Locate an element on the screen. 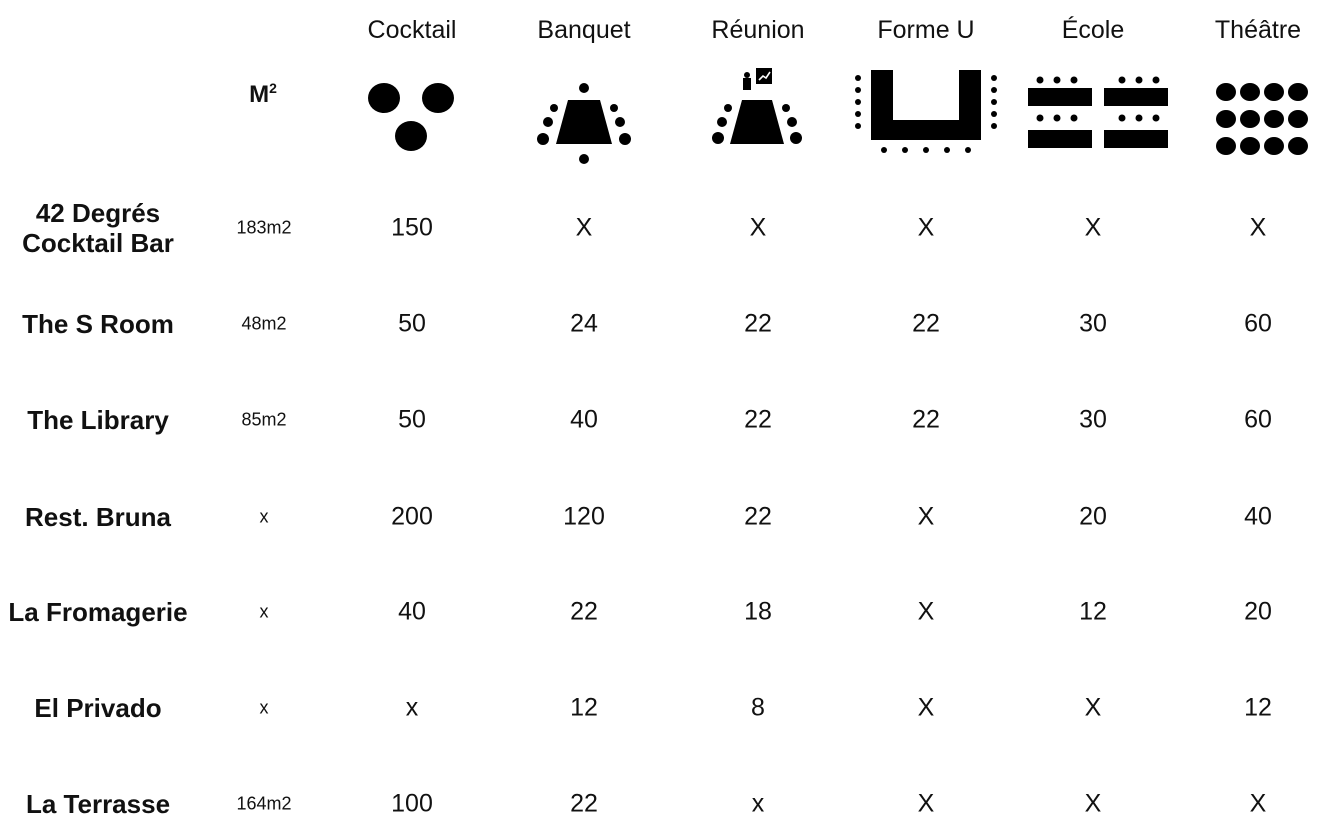 This screenshot has width=1317, height=819. u-shape-layout-icon is located at coordinates (926, 111).